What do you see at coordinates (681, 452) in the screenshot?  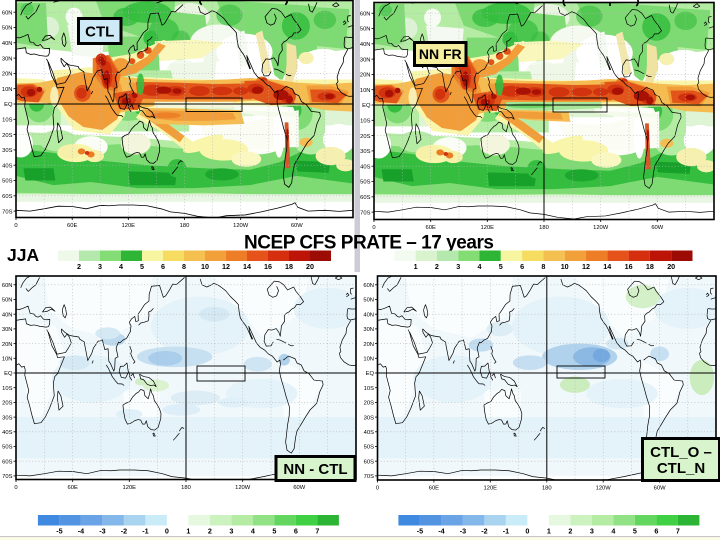 I see `svg-text: CTL_O –` at bounding box center [681, 452].